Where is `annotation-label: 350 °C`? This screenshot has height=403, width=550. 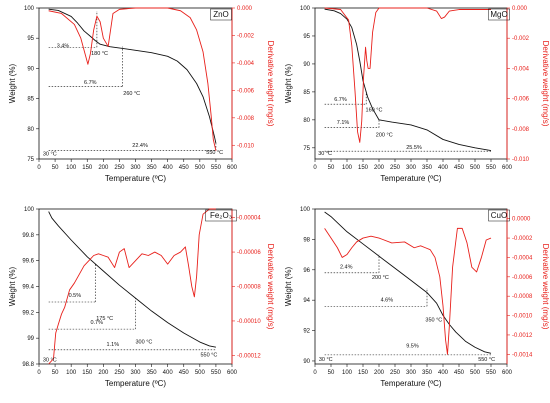 annotation-label: 350 °C is located at coordinates (433, 320).